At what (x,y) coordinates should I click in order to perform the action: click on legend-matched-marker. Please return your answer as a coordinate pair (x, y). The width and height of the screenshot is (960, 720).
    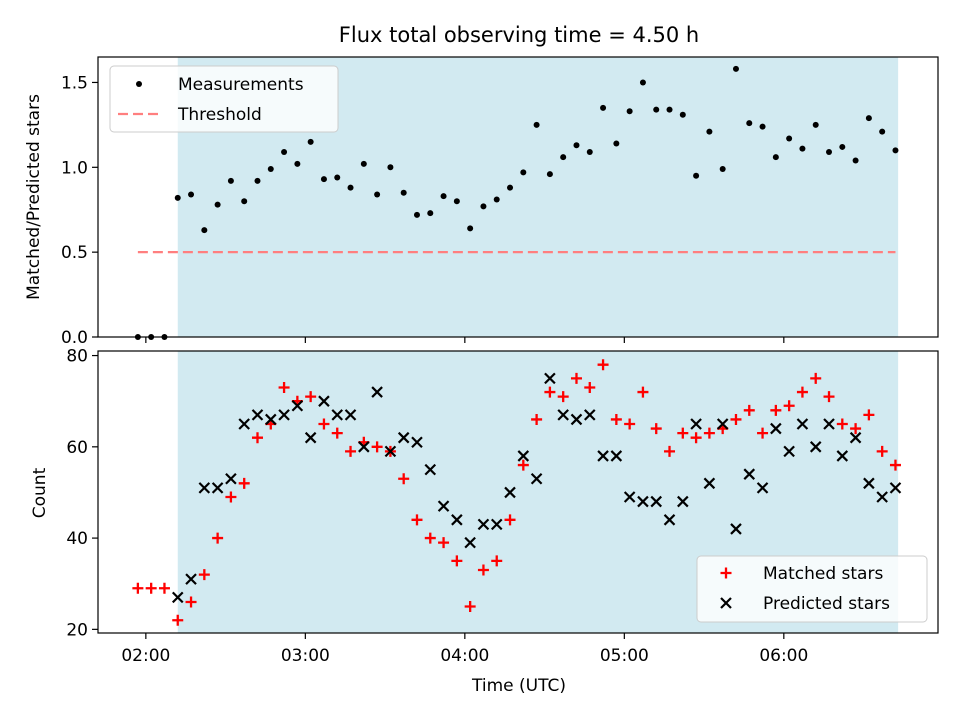
    Looking at the image, I should click on (726, 573).